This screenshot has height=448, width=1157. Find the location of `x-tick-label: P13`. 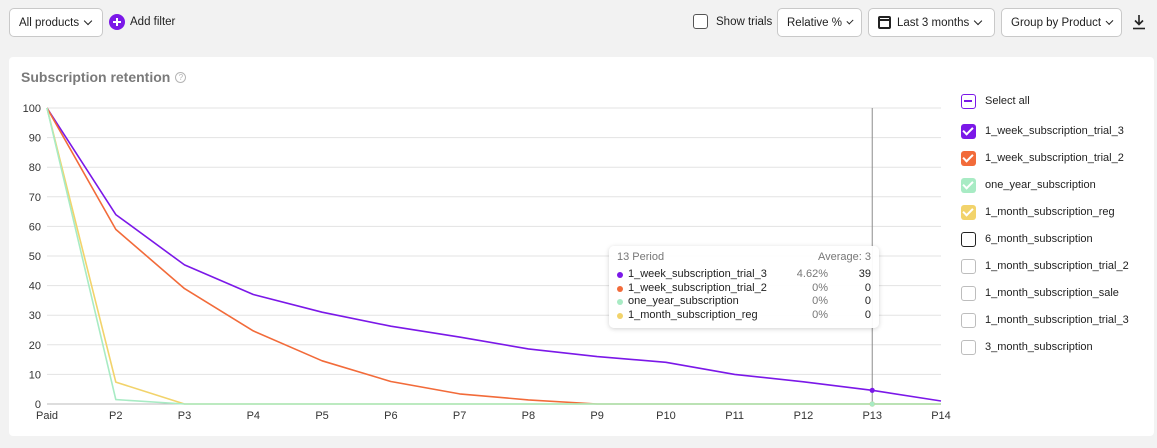

x-tick-label: P13 is located at coordinates (872, 416).